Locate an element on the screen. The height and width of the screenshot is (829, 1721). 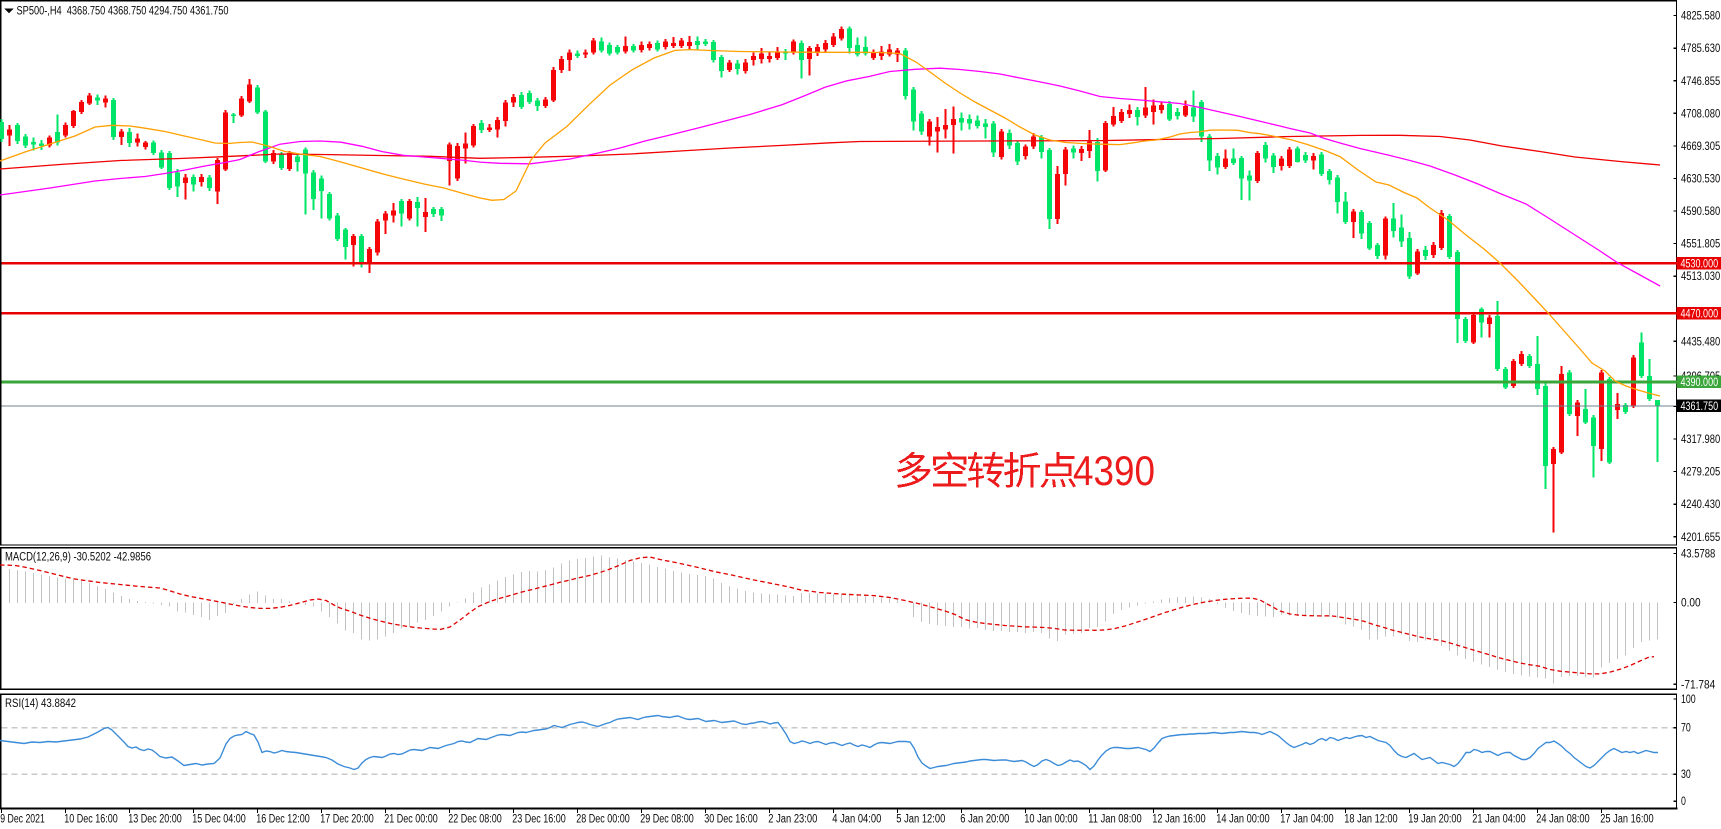
svg-text: 30 is located at coordinates (1686, 775).